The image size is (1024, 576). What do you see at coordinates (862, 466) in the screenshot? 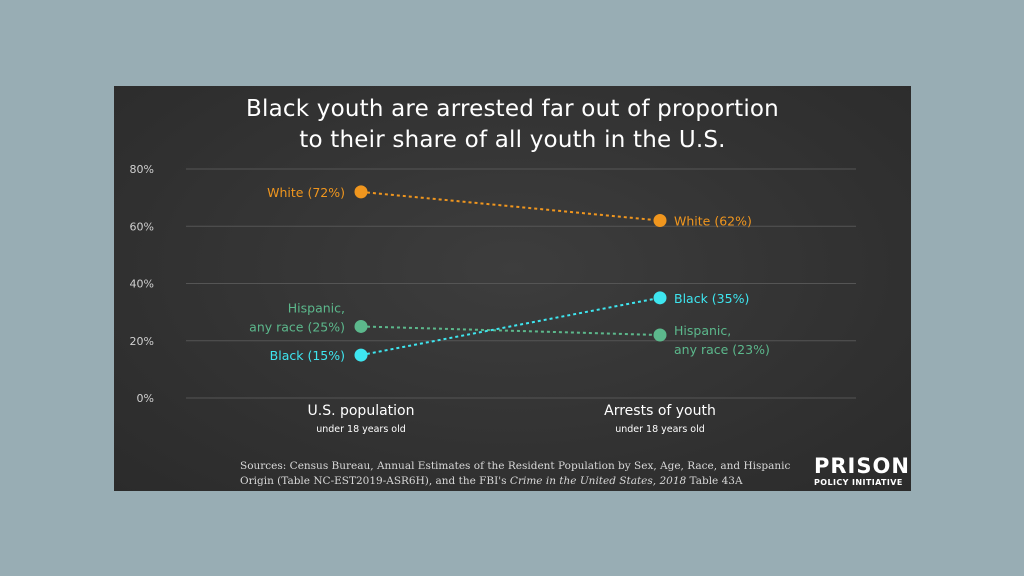
I see `logo-wordmark-top: PRISON` at bounding box center [862, 466].